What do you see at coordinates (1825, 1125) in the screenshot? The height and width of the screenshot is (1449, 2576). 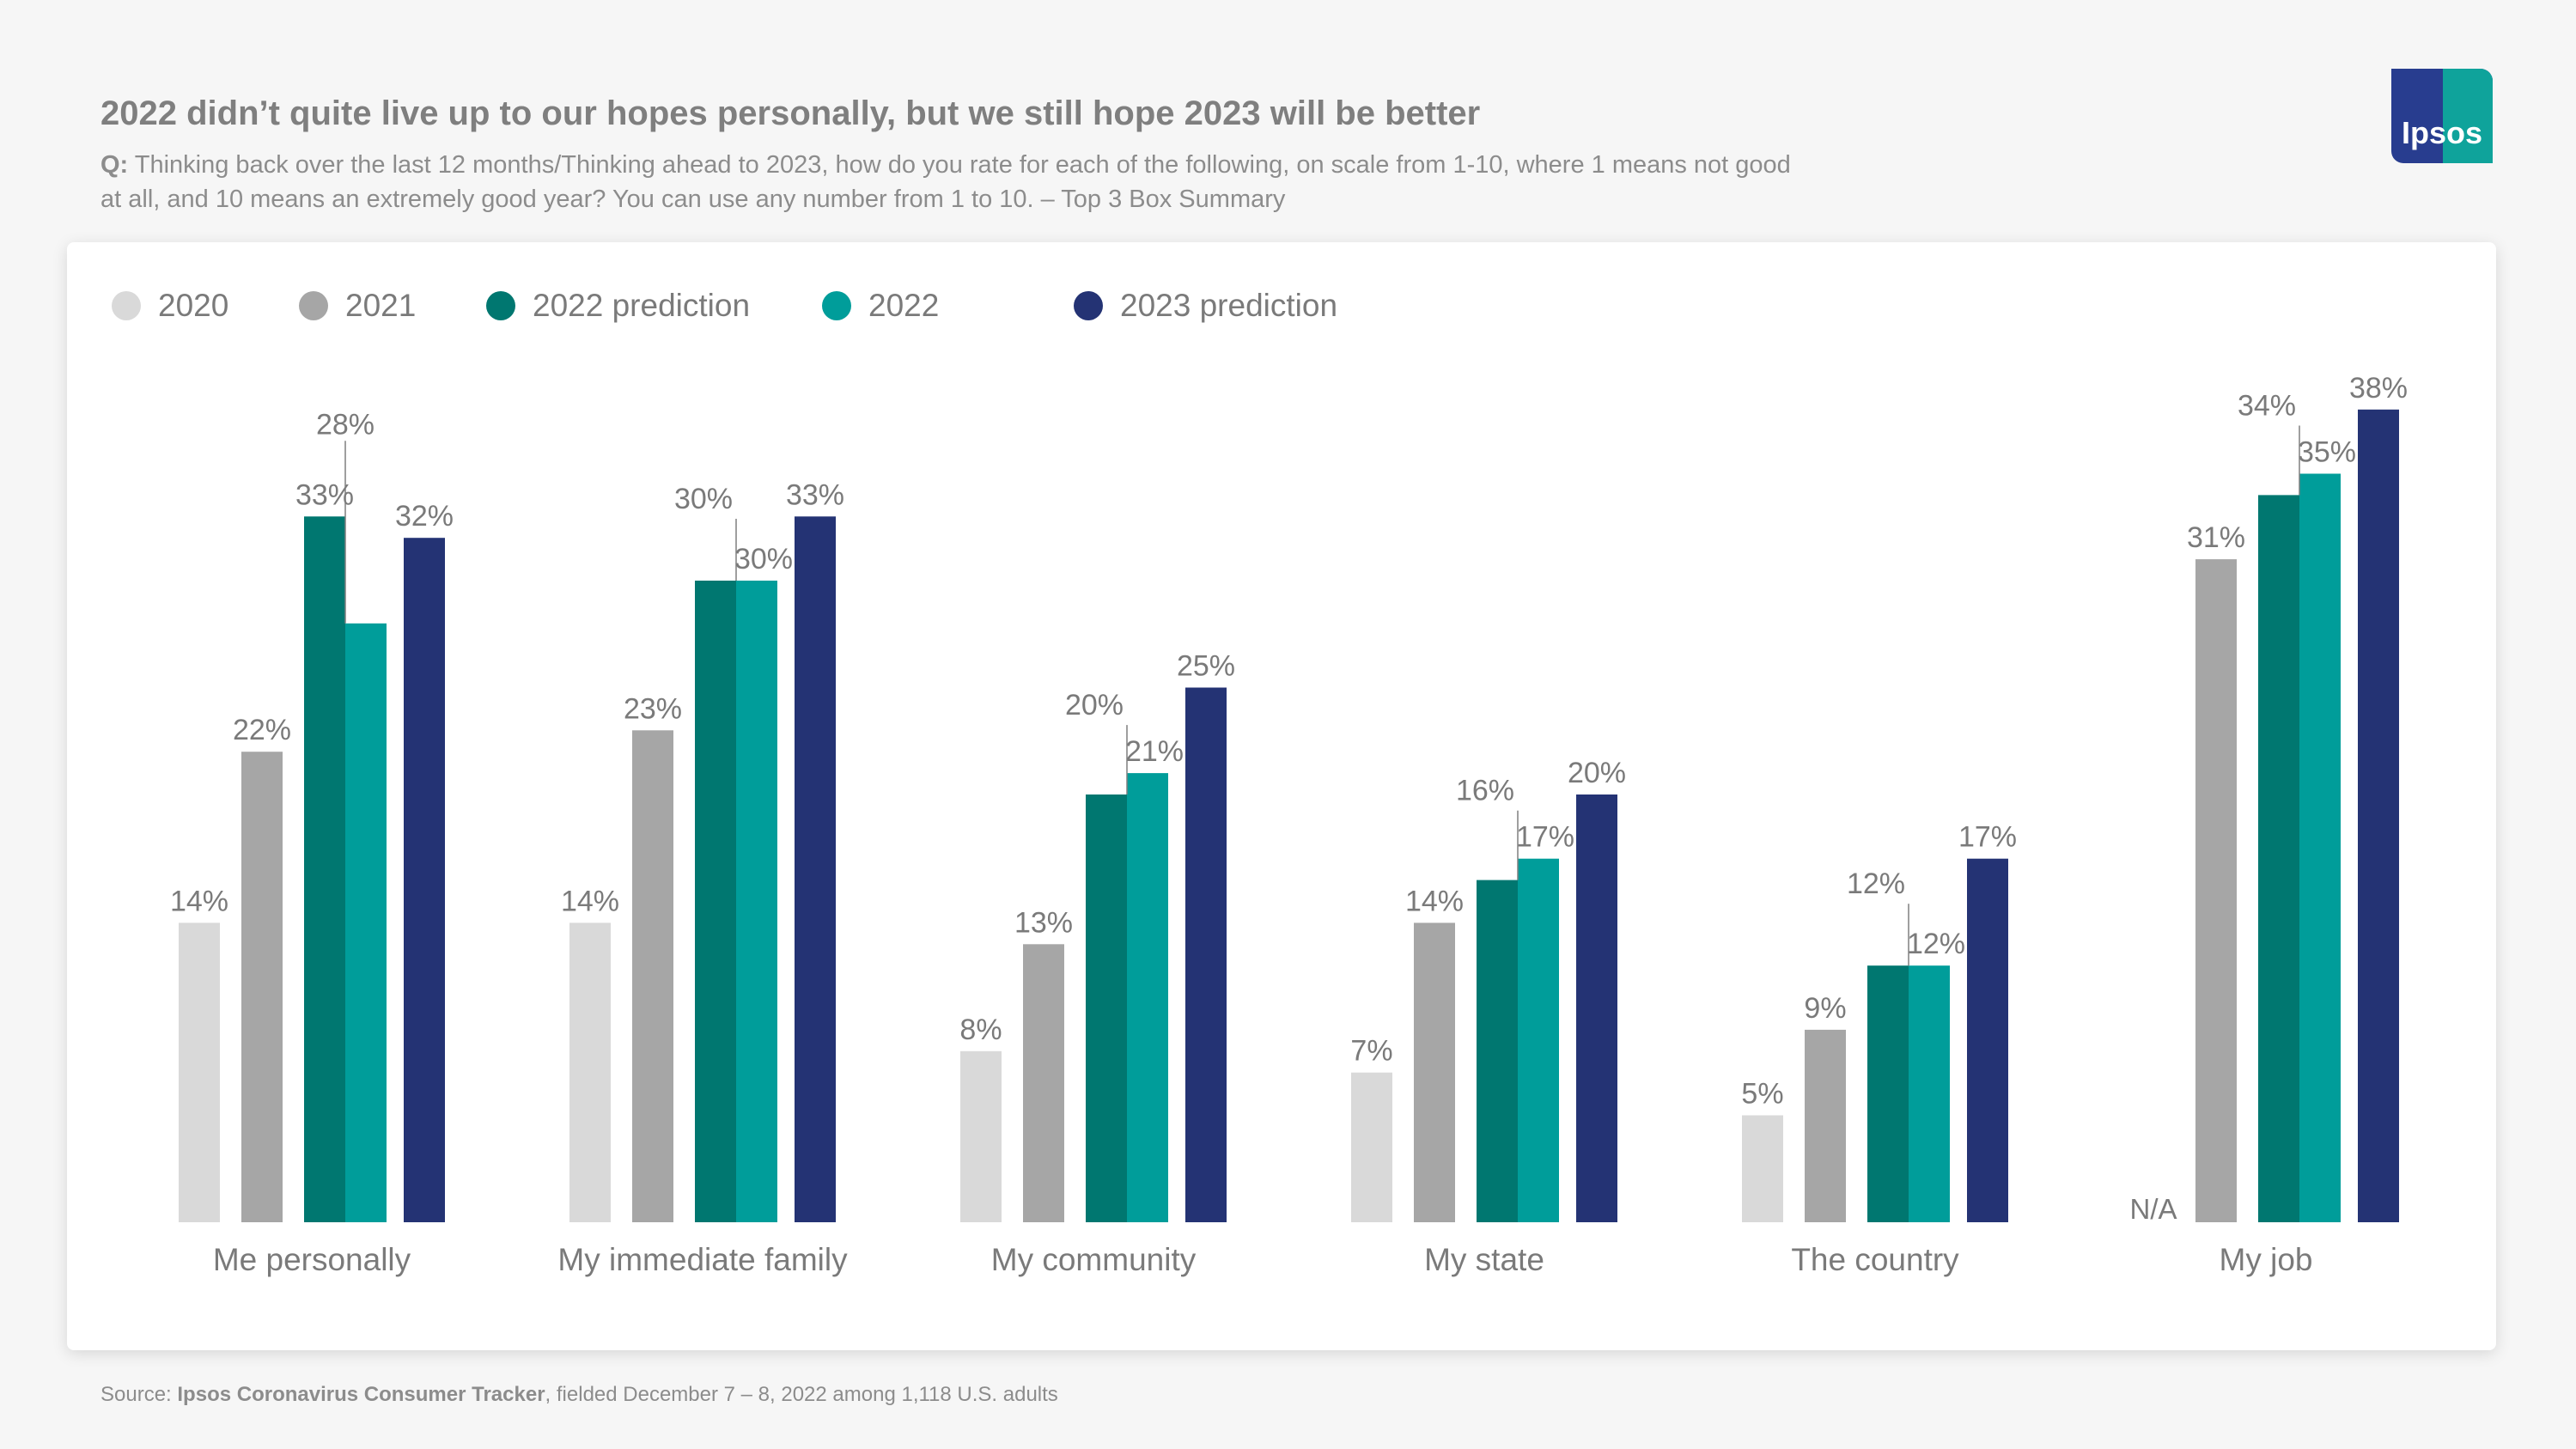 I see `bar-the-country-2021` at bounding box center [1825, 1125].